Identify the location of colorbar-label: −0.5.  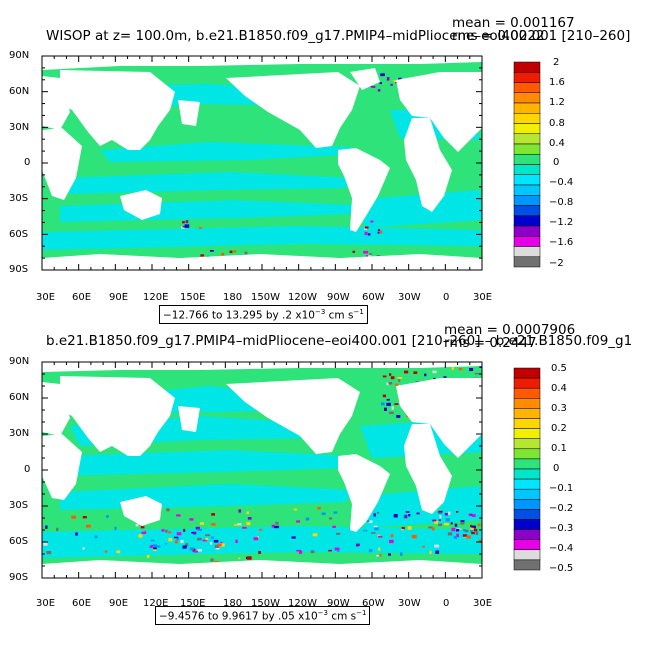
(561, 568).